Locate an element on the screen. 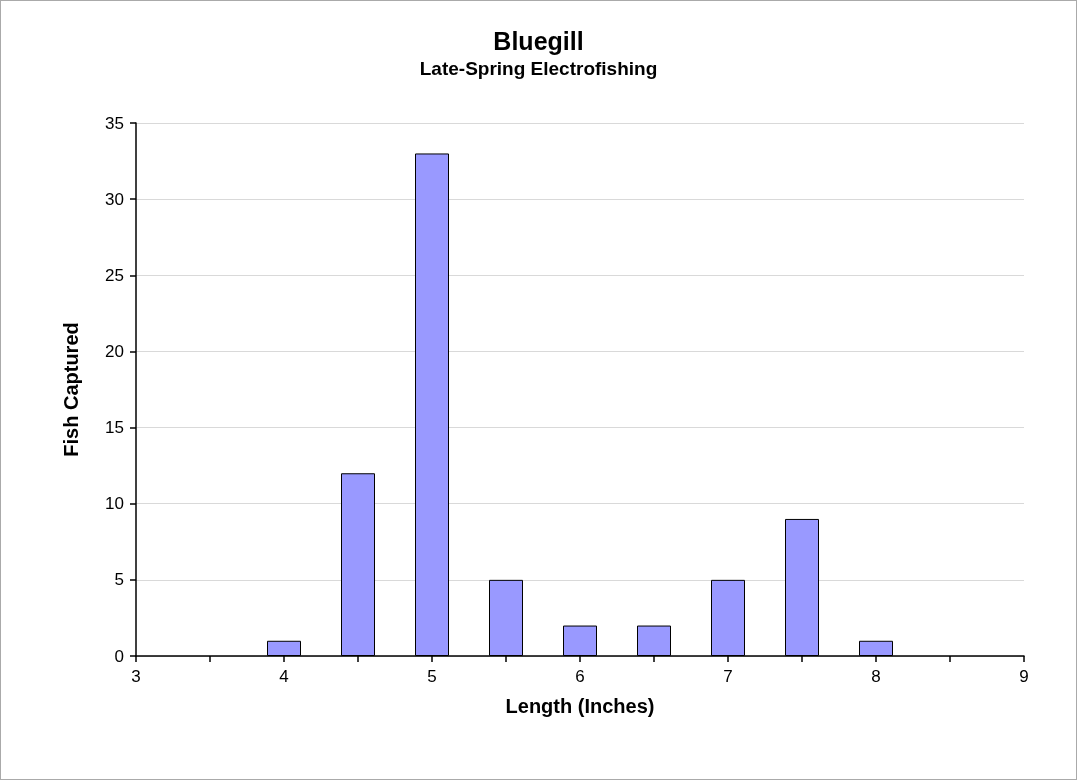 The height and width of the screenshot is (780, 1077). x-axis-title: Length (Inches) is located at coordinates (580, 706).